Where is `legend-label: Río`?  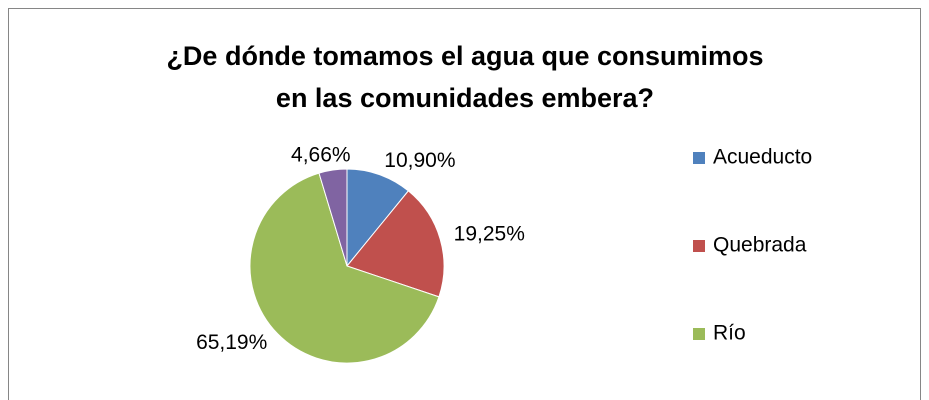
legend-label: Río is located at coordinates (729, 333).